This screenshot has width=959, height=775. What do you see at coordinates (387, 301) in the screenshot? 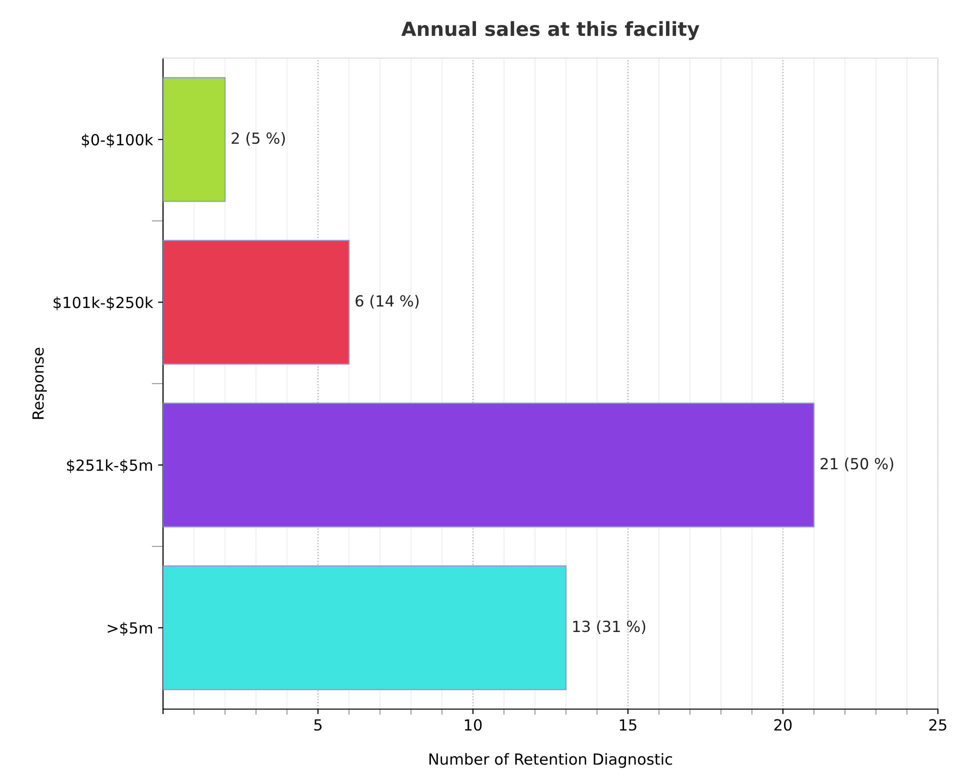
I see `data-label: 6 (14 %)` at bounding box center [387, 301].